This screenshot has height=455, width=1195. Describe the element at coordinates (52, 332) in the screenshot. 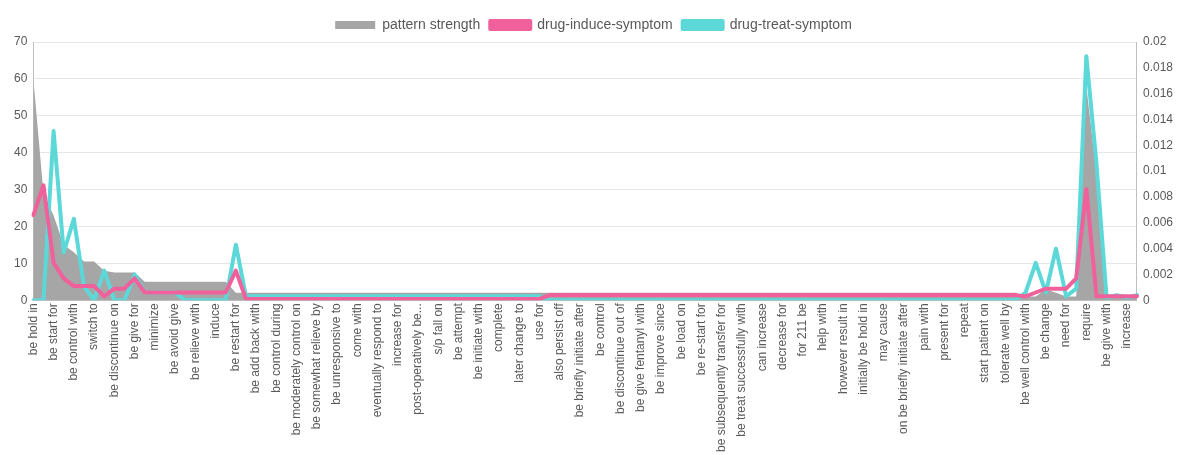

I see `x-tick-label: be start for` at that location.